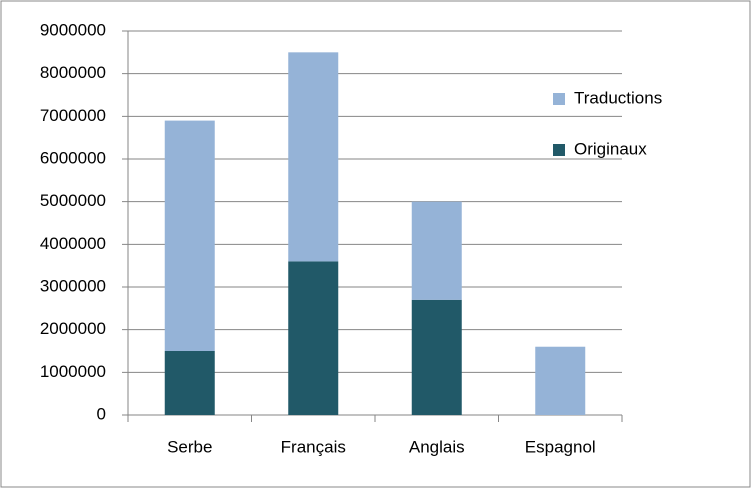 The image size is (752, 489). Describe the element at coordinates (73, 157) in the screenshot. I see `y-tick-label: 6000000` at that location.